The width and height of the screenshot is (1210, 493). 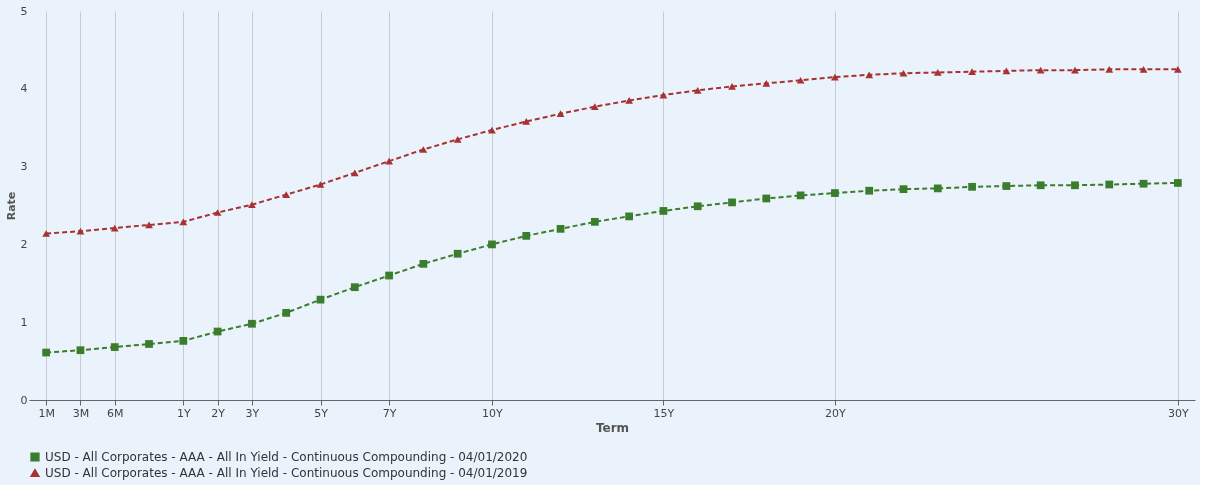 What do you see at coordinates (836, 413) in the screenshot?
I see `x-tick-label: 20Y` at bounding box center [836, 413].